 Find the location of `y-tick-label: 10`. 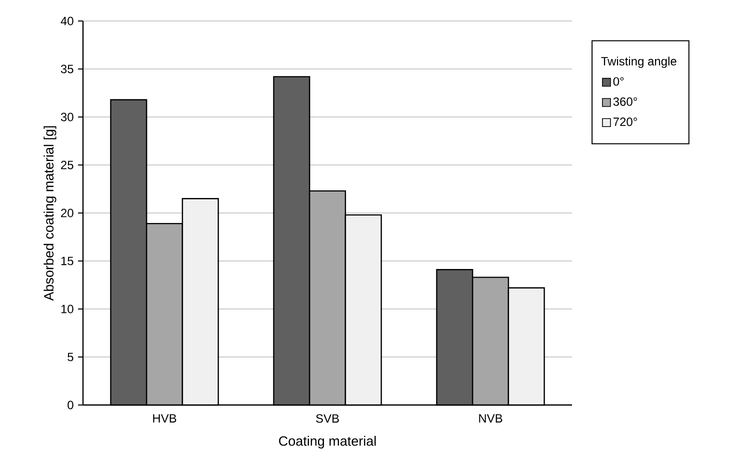

y-tick-label: 10 is located at coordinates (67, 309).